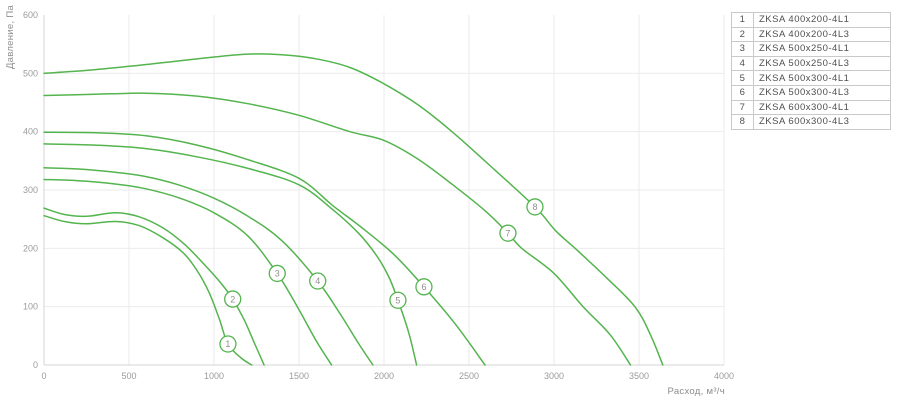 The width and height of the screenshot is (900, 408). What do you see at coordinates (10, 37) in the screenshot?
I see `y-axis-title: Давление, Па` at bounding box center [10, 37].